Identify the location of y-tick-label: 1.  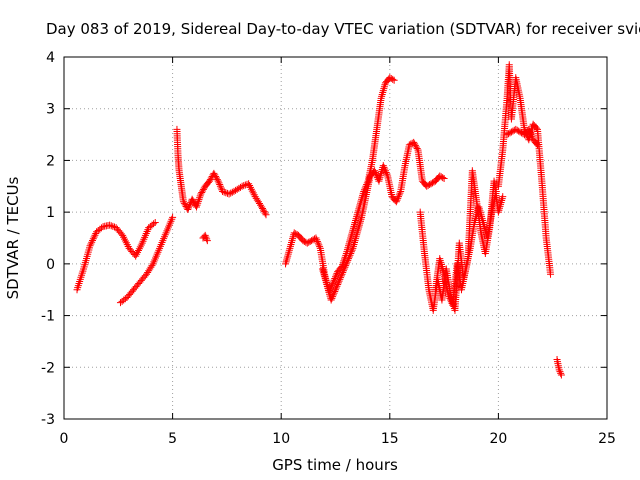
(50, 213).